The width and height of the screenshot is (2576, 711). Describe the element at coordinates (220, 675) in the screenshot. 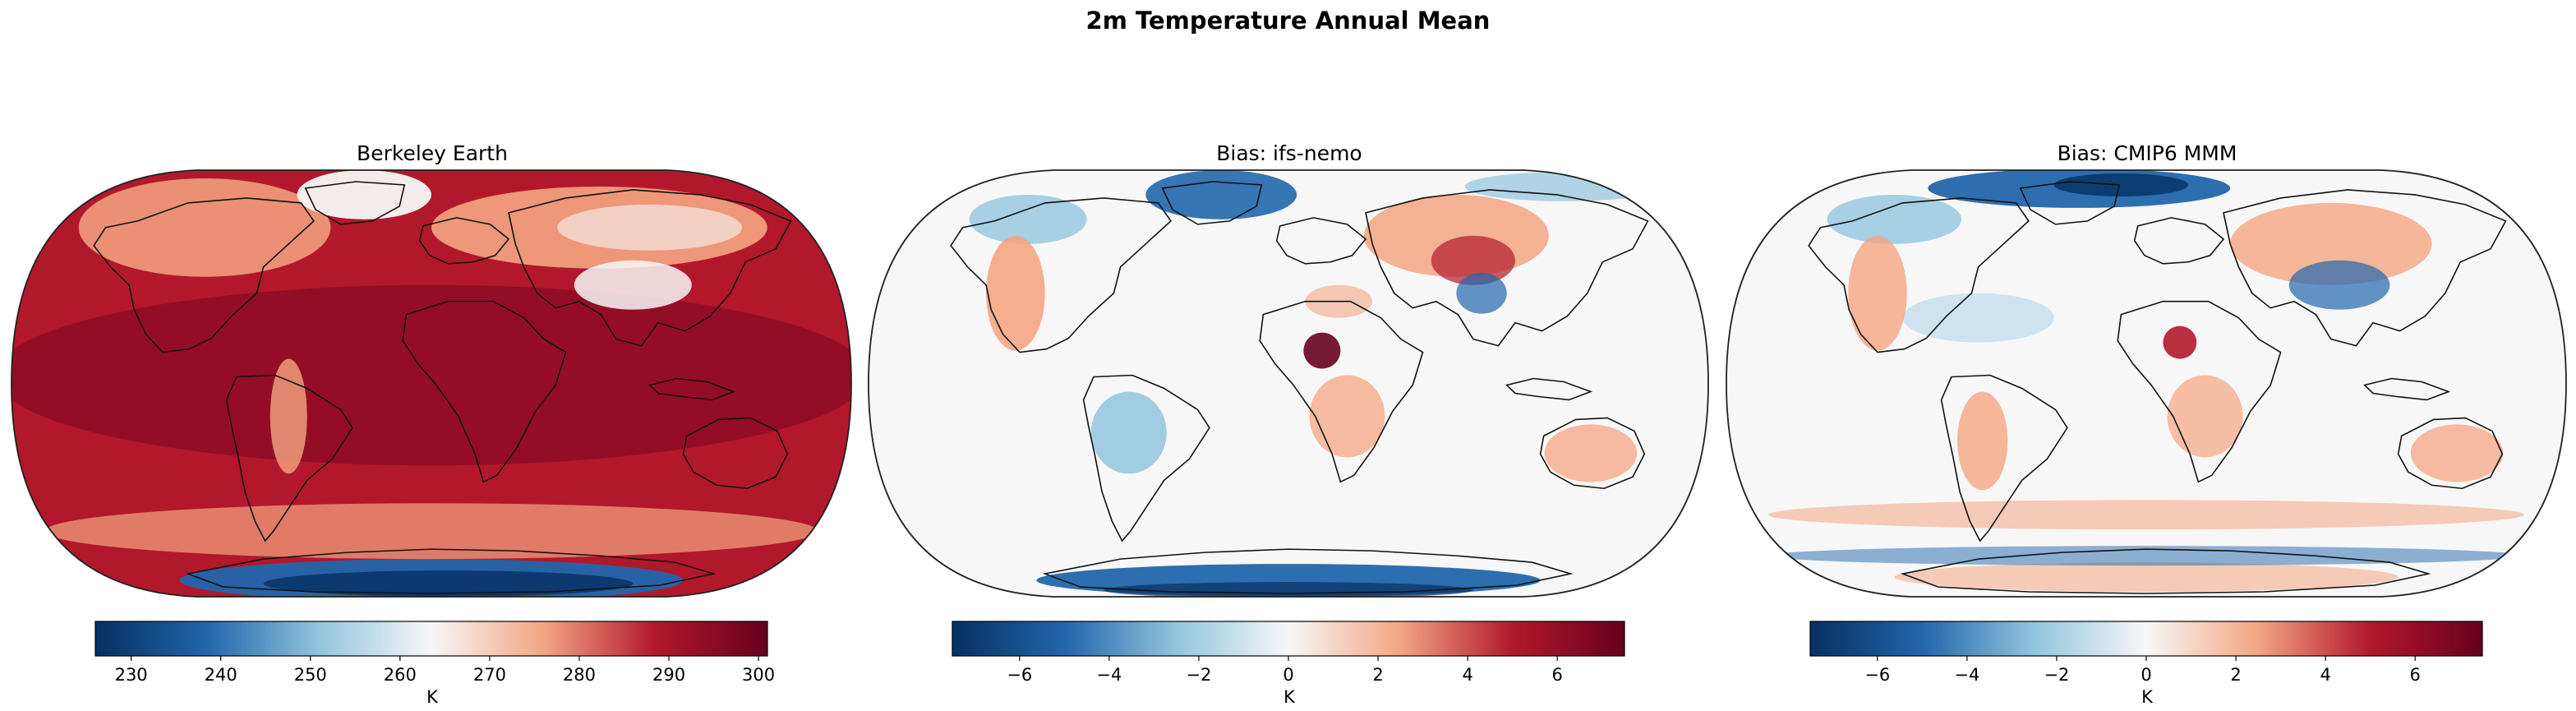

I see `colorbar-tick-label: 240` at that location.